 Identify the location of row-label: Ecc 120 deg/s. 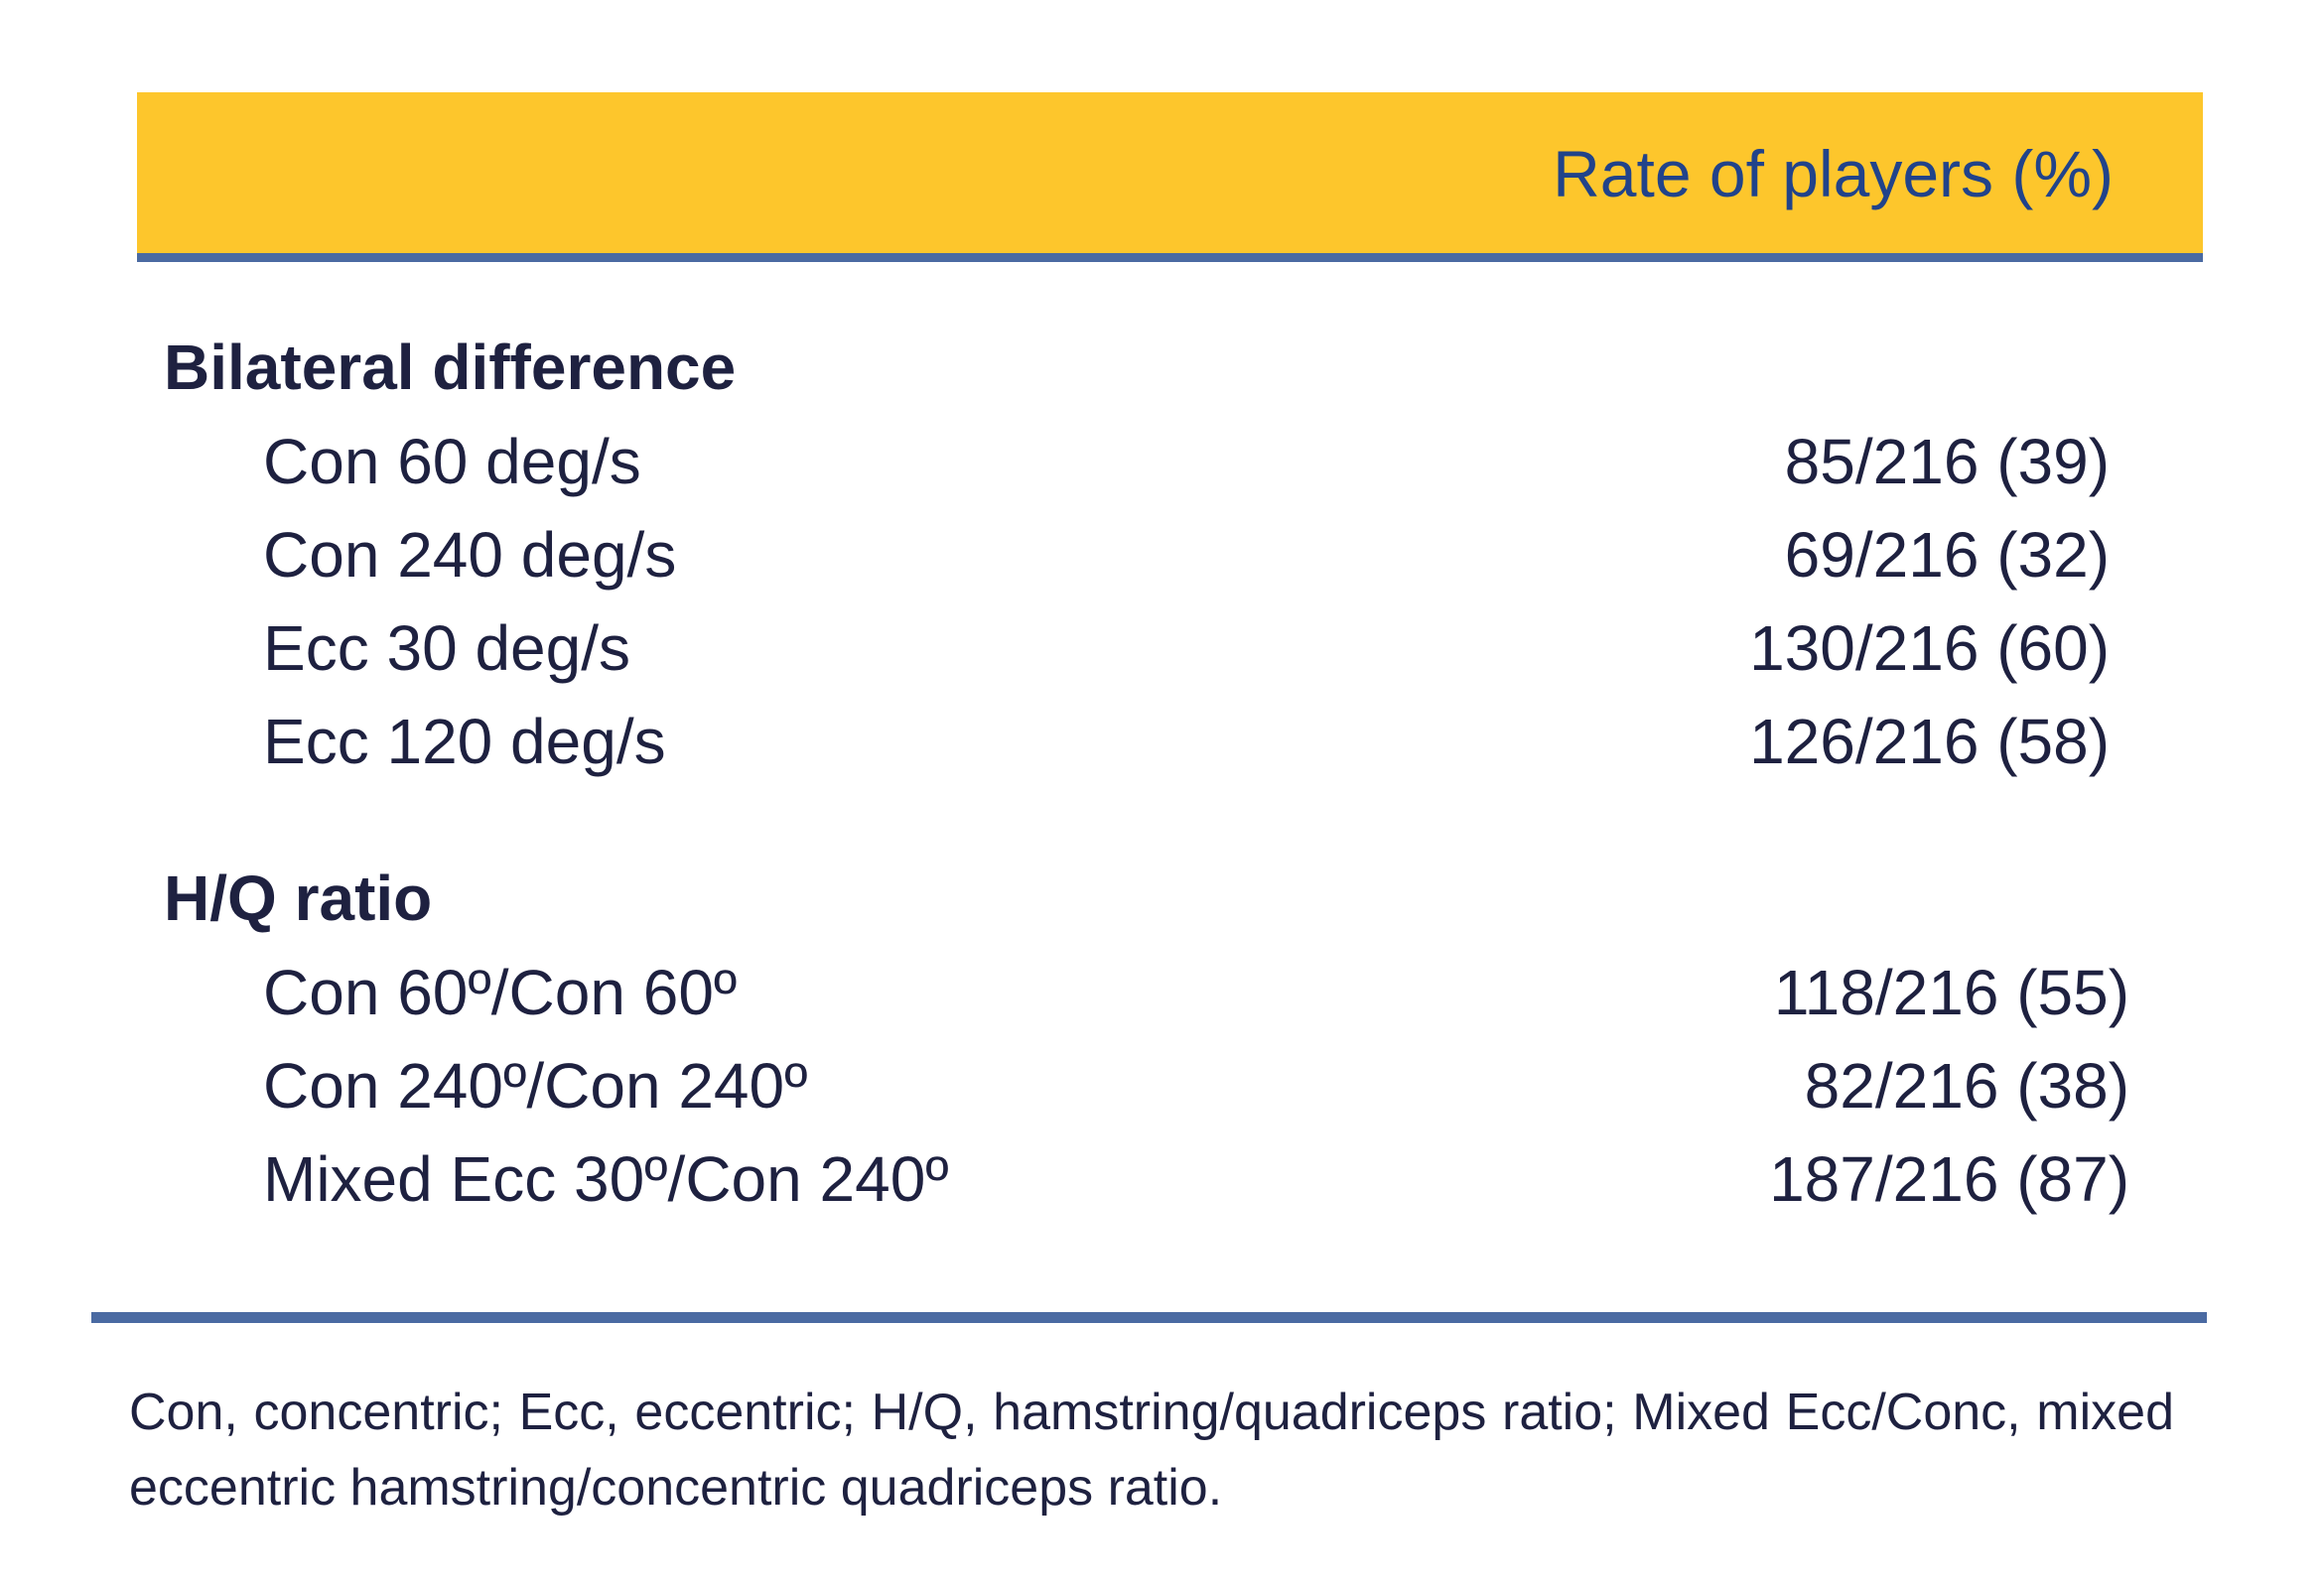
(464, 741).